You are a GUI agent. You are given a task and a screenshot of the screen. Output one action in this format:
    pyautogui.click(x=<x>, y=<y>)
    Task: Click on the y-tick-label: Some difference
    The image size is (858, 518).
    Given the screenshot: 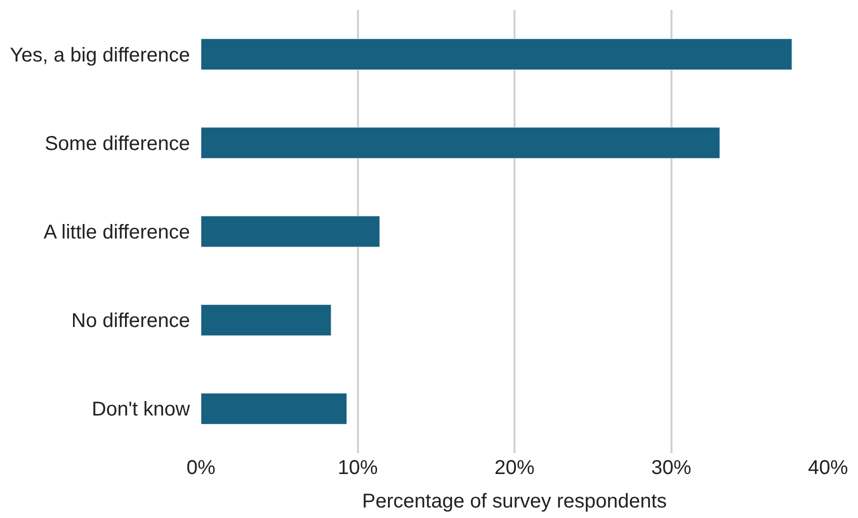 What is the action you would take?
    pyautogui.click(x=117, y=143)
    